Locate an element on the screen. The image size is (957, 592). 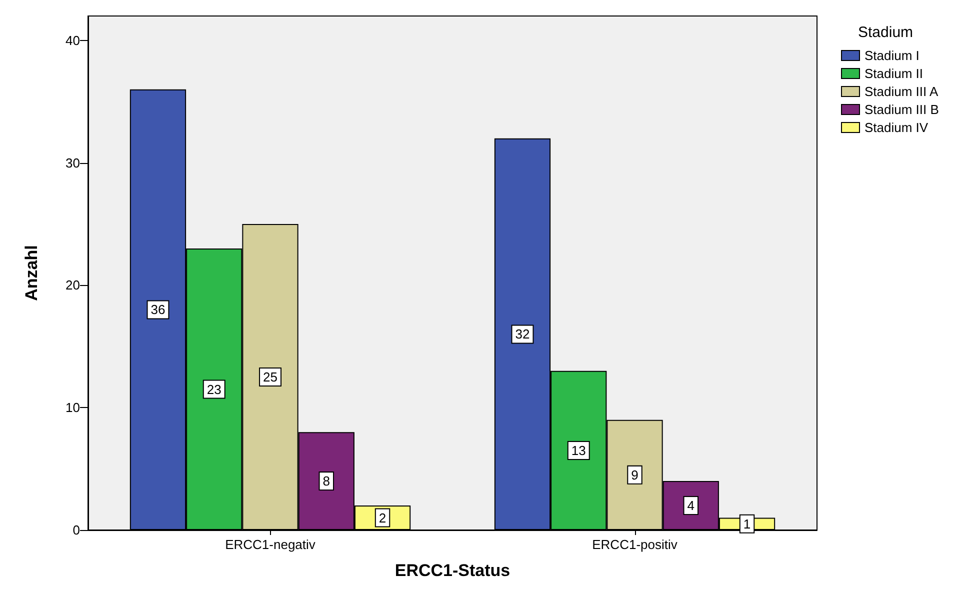
x-tick-label: ERCC1-positiv is located at coordinates (635, 544).